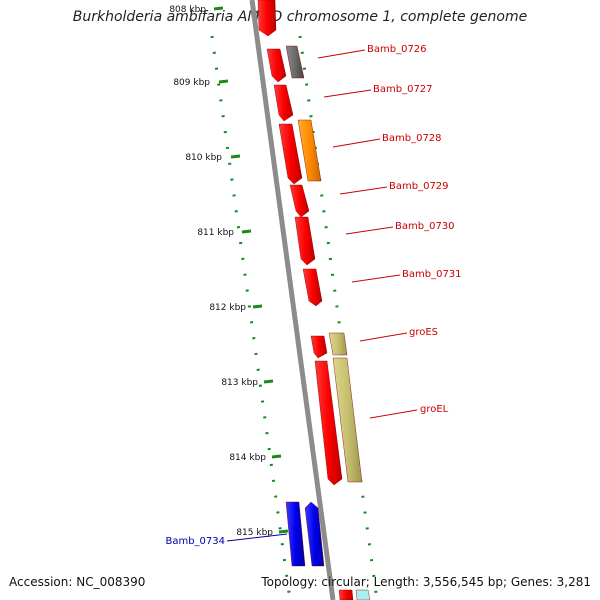 This screenshot has height=600, width=600. Describe the element at coordinates (432, 274) in the screenshot. I see `gene-label: Bamb_0731` at that location.